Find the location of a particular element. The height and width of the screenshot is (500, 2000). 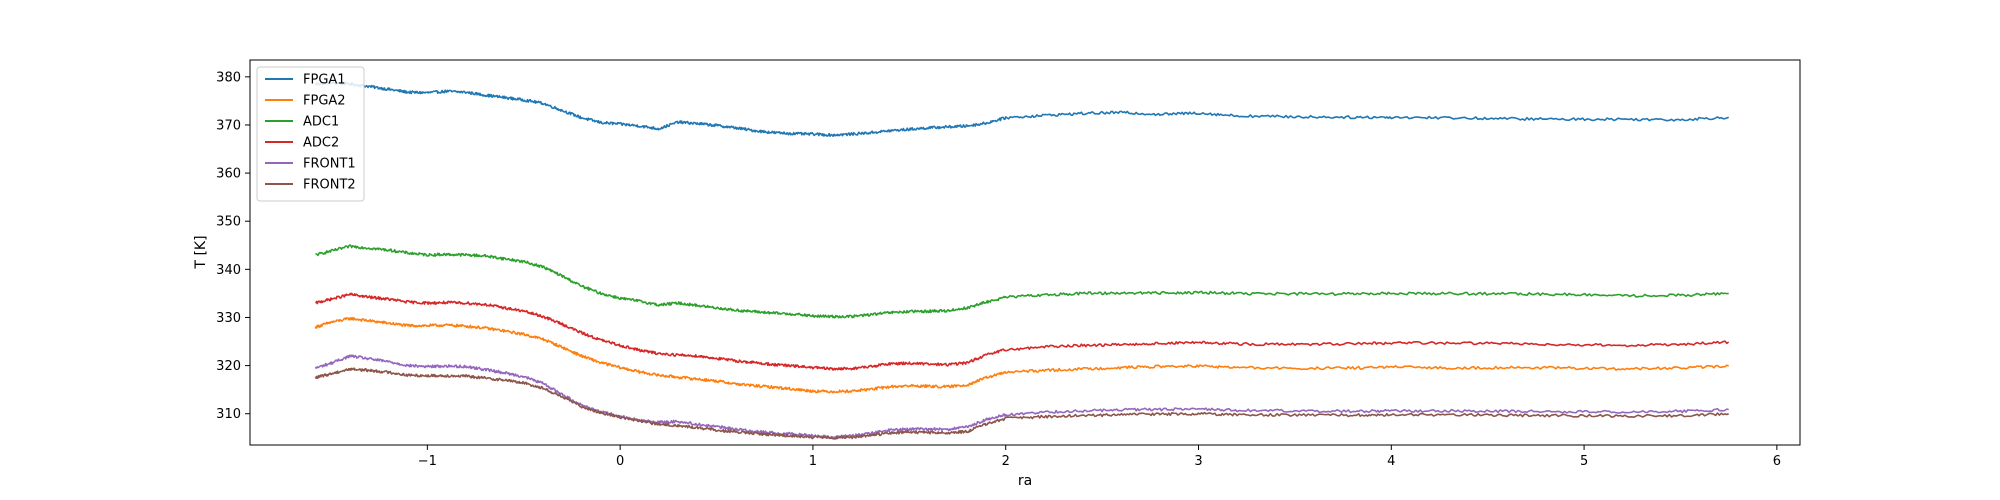

series-line-fpga1 is located at coordinates (1021, 109).